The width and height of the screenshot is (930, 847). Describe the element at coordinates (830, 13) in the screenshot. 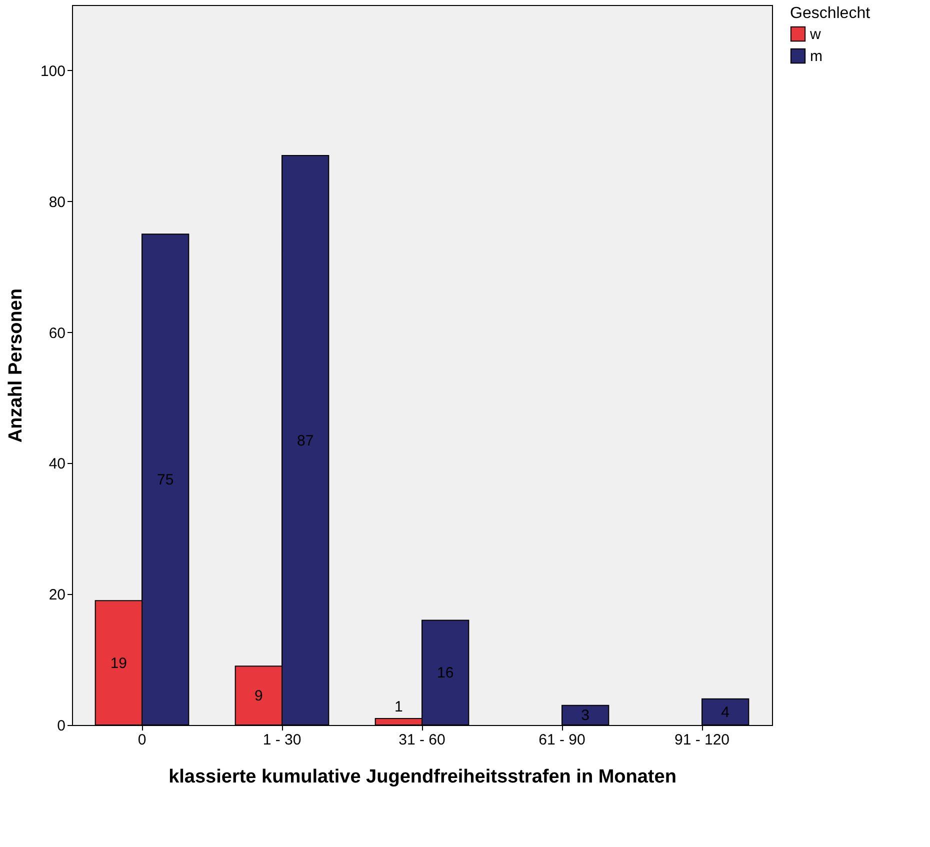

I see `legend-title: Geschlecht` at that location.